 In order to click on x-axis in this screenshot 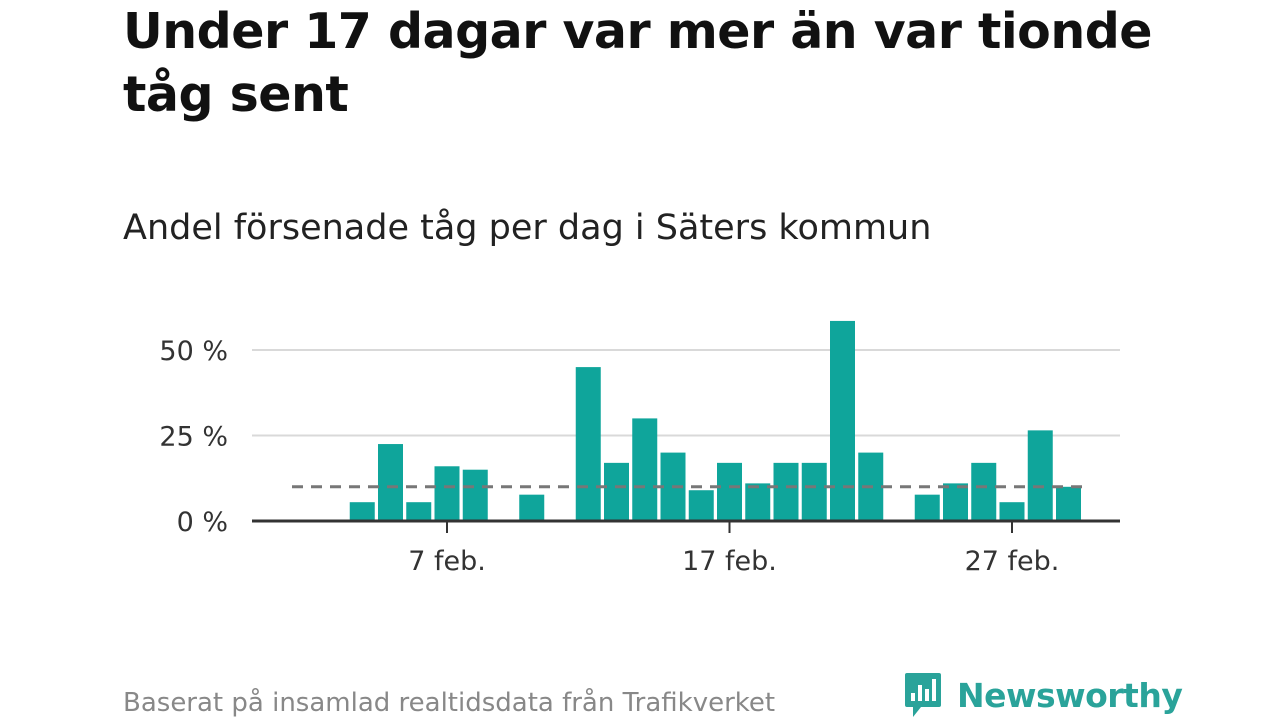, I will do `click(686, 526)`.